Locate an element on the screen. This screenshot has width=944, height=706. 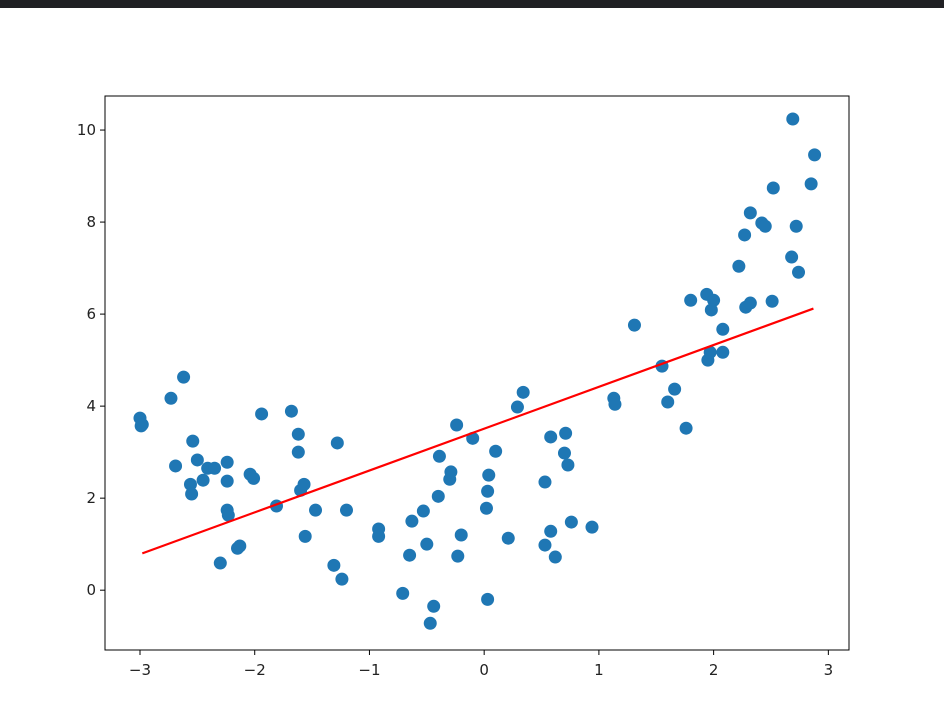
top-bar is located at coordinates (472, 4).